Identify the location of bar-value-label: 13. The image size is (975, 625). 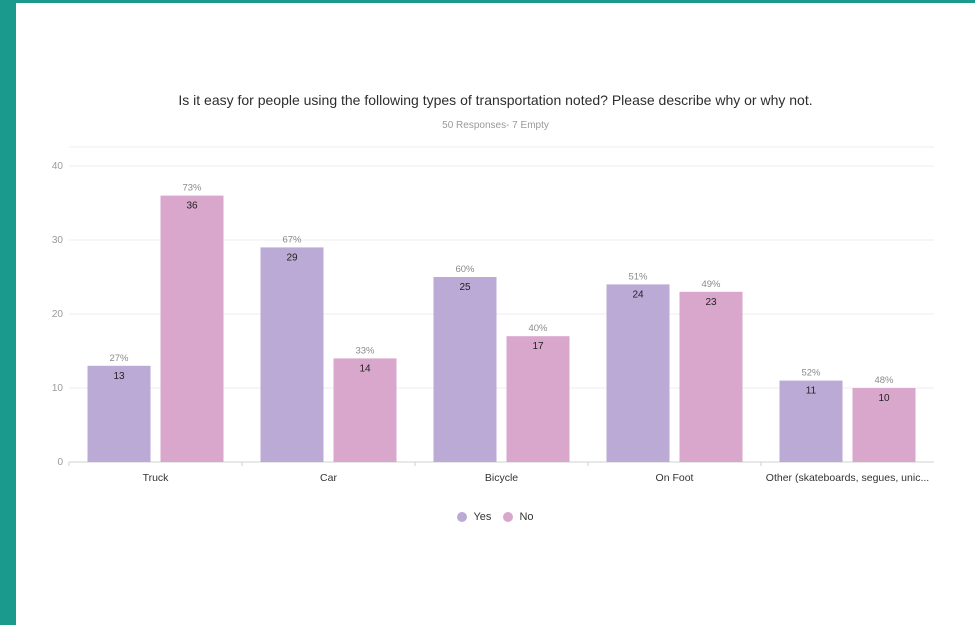
(119, 376).